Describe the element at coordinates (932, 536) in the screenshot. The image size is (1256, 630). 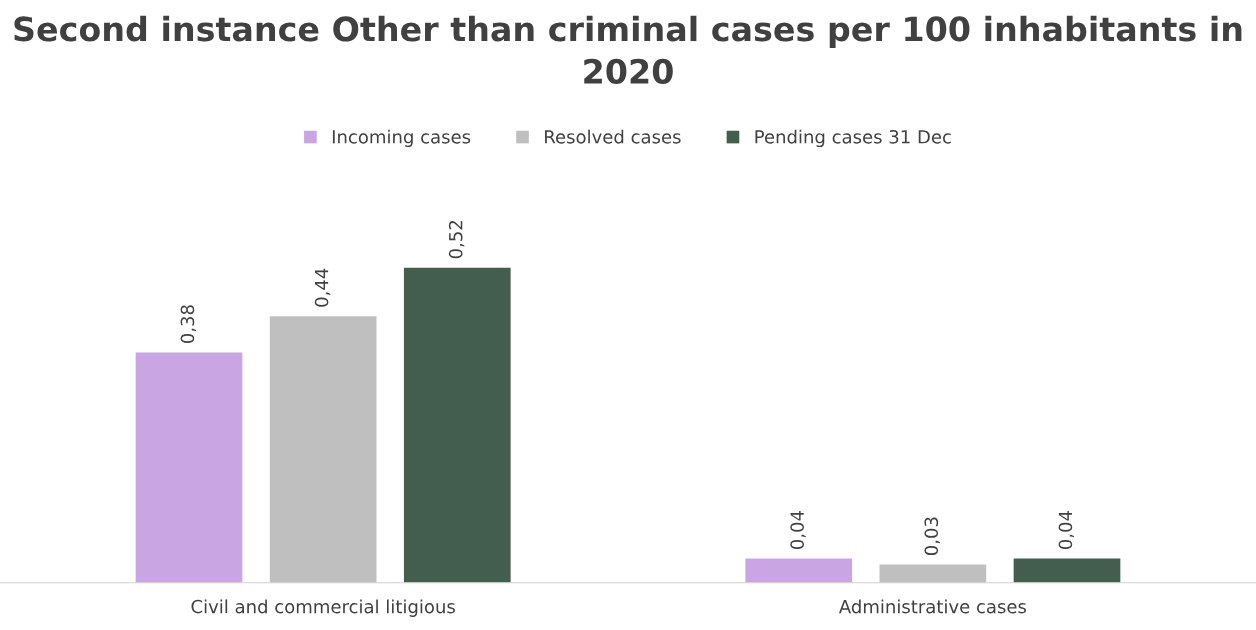
I see `data-label: 0,03` at that location.